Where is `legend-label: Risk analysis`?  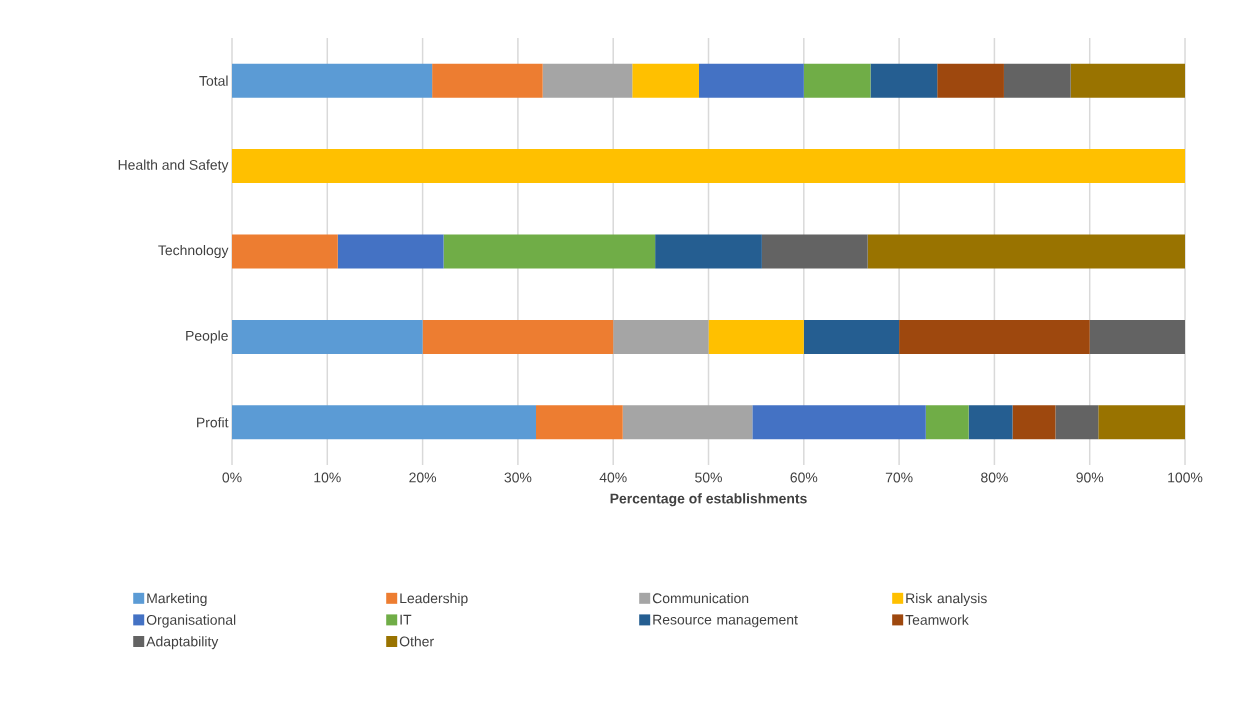
legend-label: Risk analysis is located at coordinates (946, 600).